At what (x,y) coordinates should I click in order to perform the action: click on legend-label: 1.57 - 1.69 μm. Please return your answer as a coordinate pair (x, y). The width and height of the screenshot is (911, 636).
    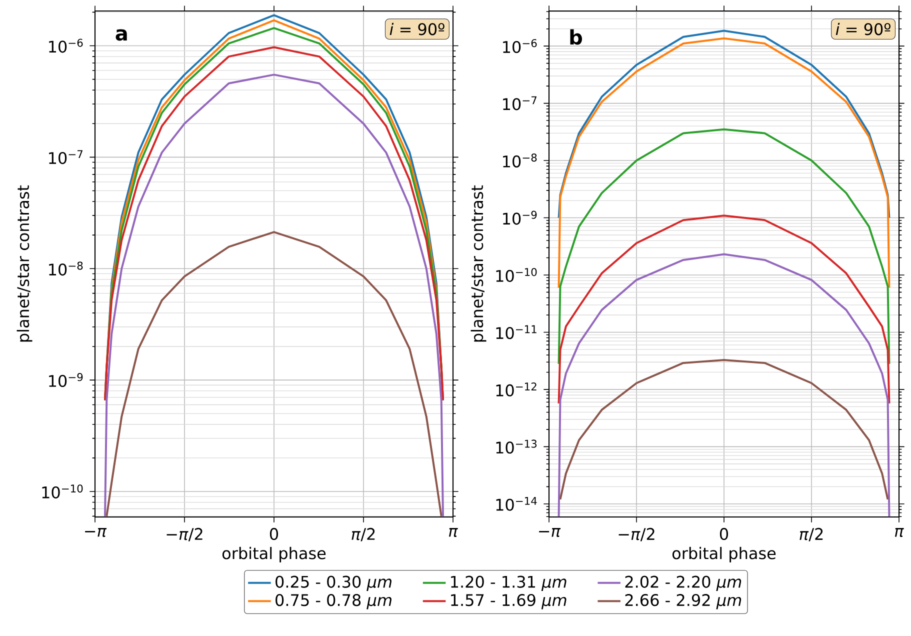
    Looking at the image, I should click on (508, 602).